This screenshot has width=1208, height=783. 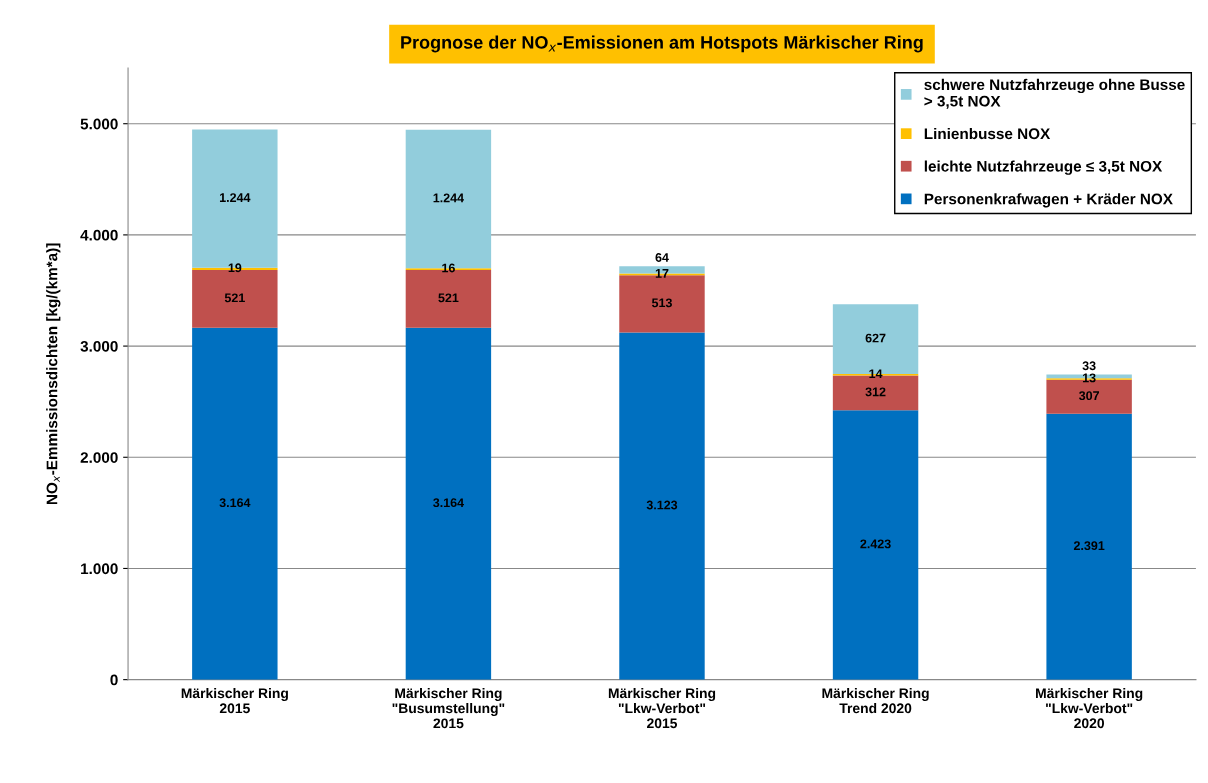 I want to click on y-tick-label: 1.000, so click(x=99, y=569).